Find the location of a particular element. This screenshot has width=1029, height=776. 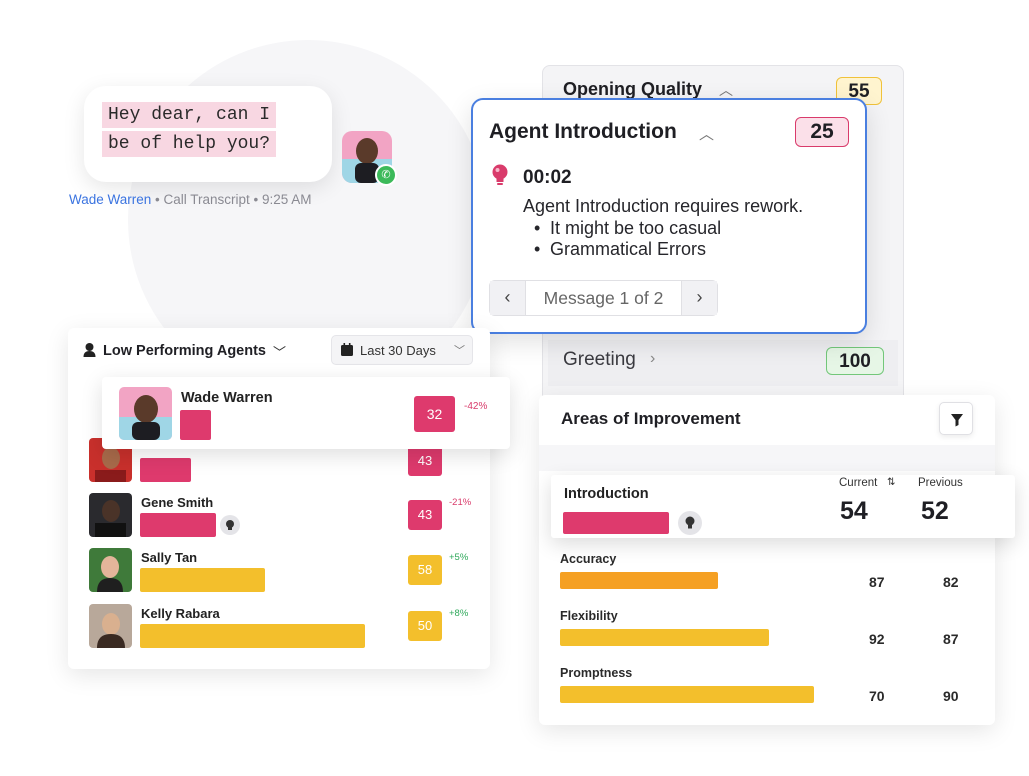

metric-current: 87 is located at coordinates (877, 582).